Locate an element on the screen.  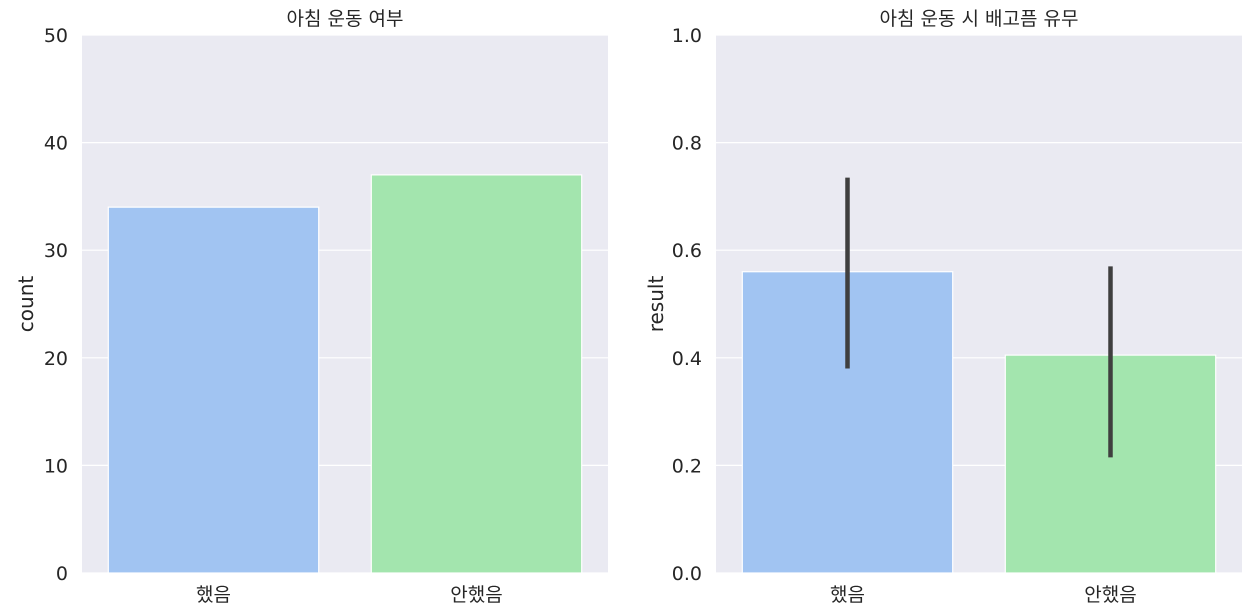
y-tick-label: 30 is located at coordinates (56, 251).